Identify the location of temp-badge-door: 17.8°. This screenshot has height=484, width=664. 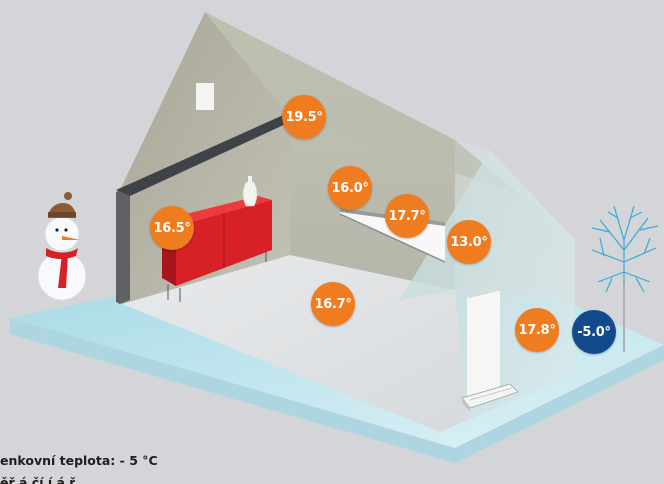
(537, 330).